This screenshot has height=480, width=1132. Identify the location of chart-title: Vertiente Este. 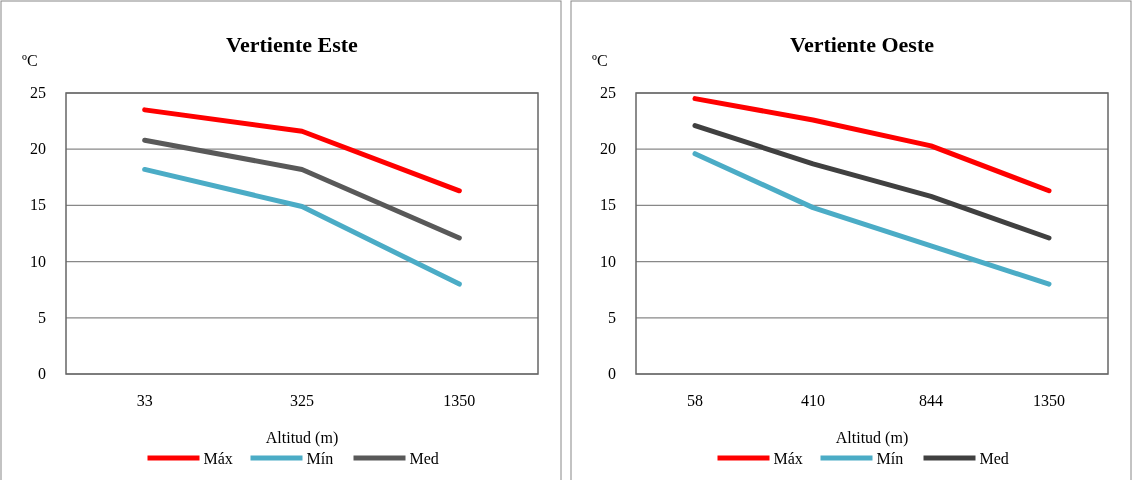
(292, 44).